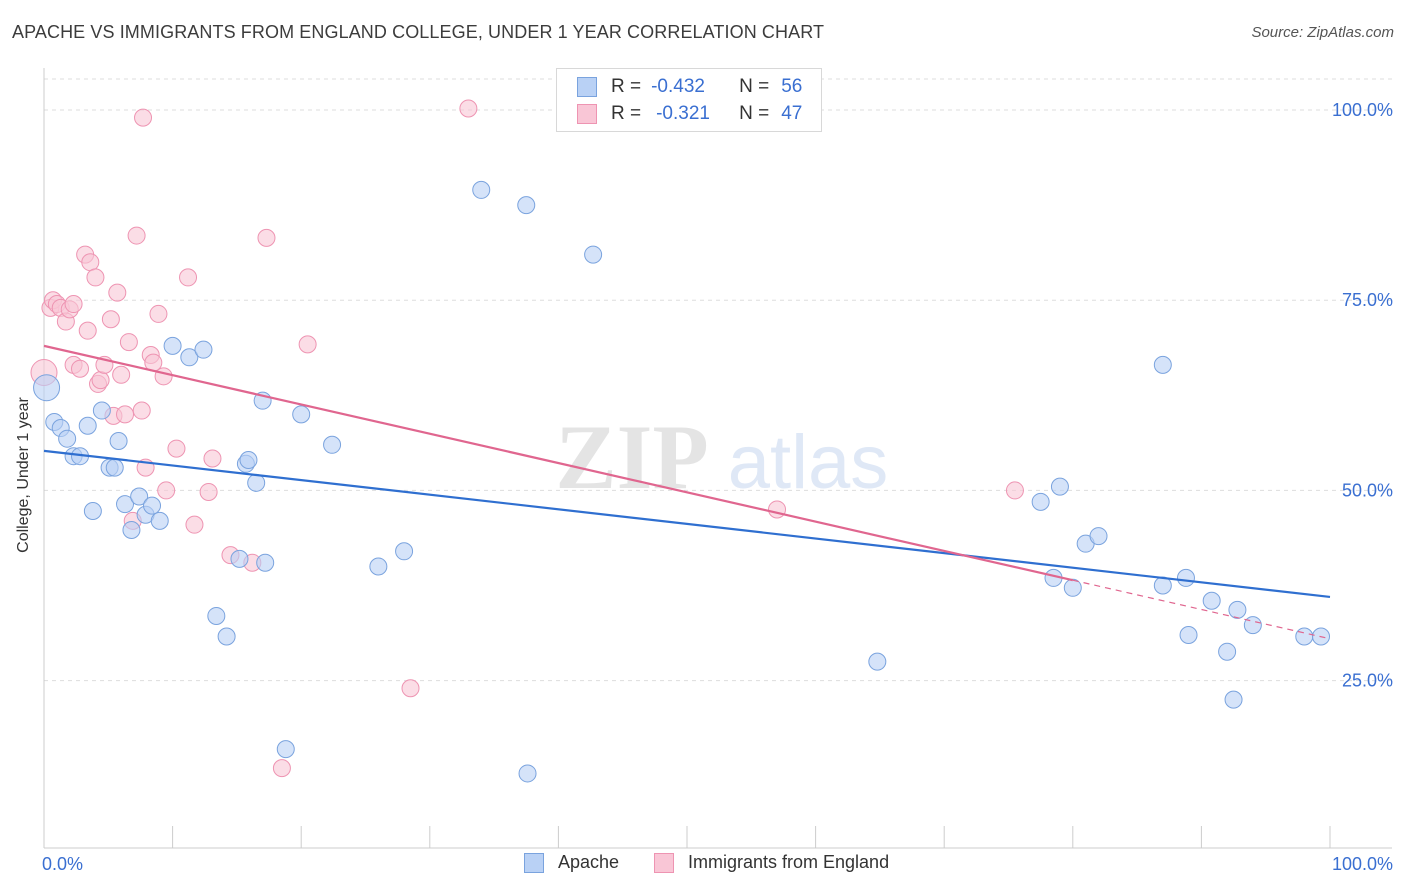 The image size is (1406, 892). Describe the element at coordinates (1322, 32) in the screenshot. I see `chart-source: Source: ZipAtlas.com` at that location.